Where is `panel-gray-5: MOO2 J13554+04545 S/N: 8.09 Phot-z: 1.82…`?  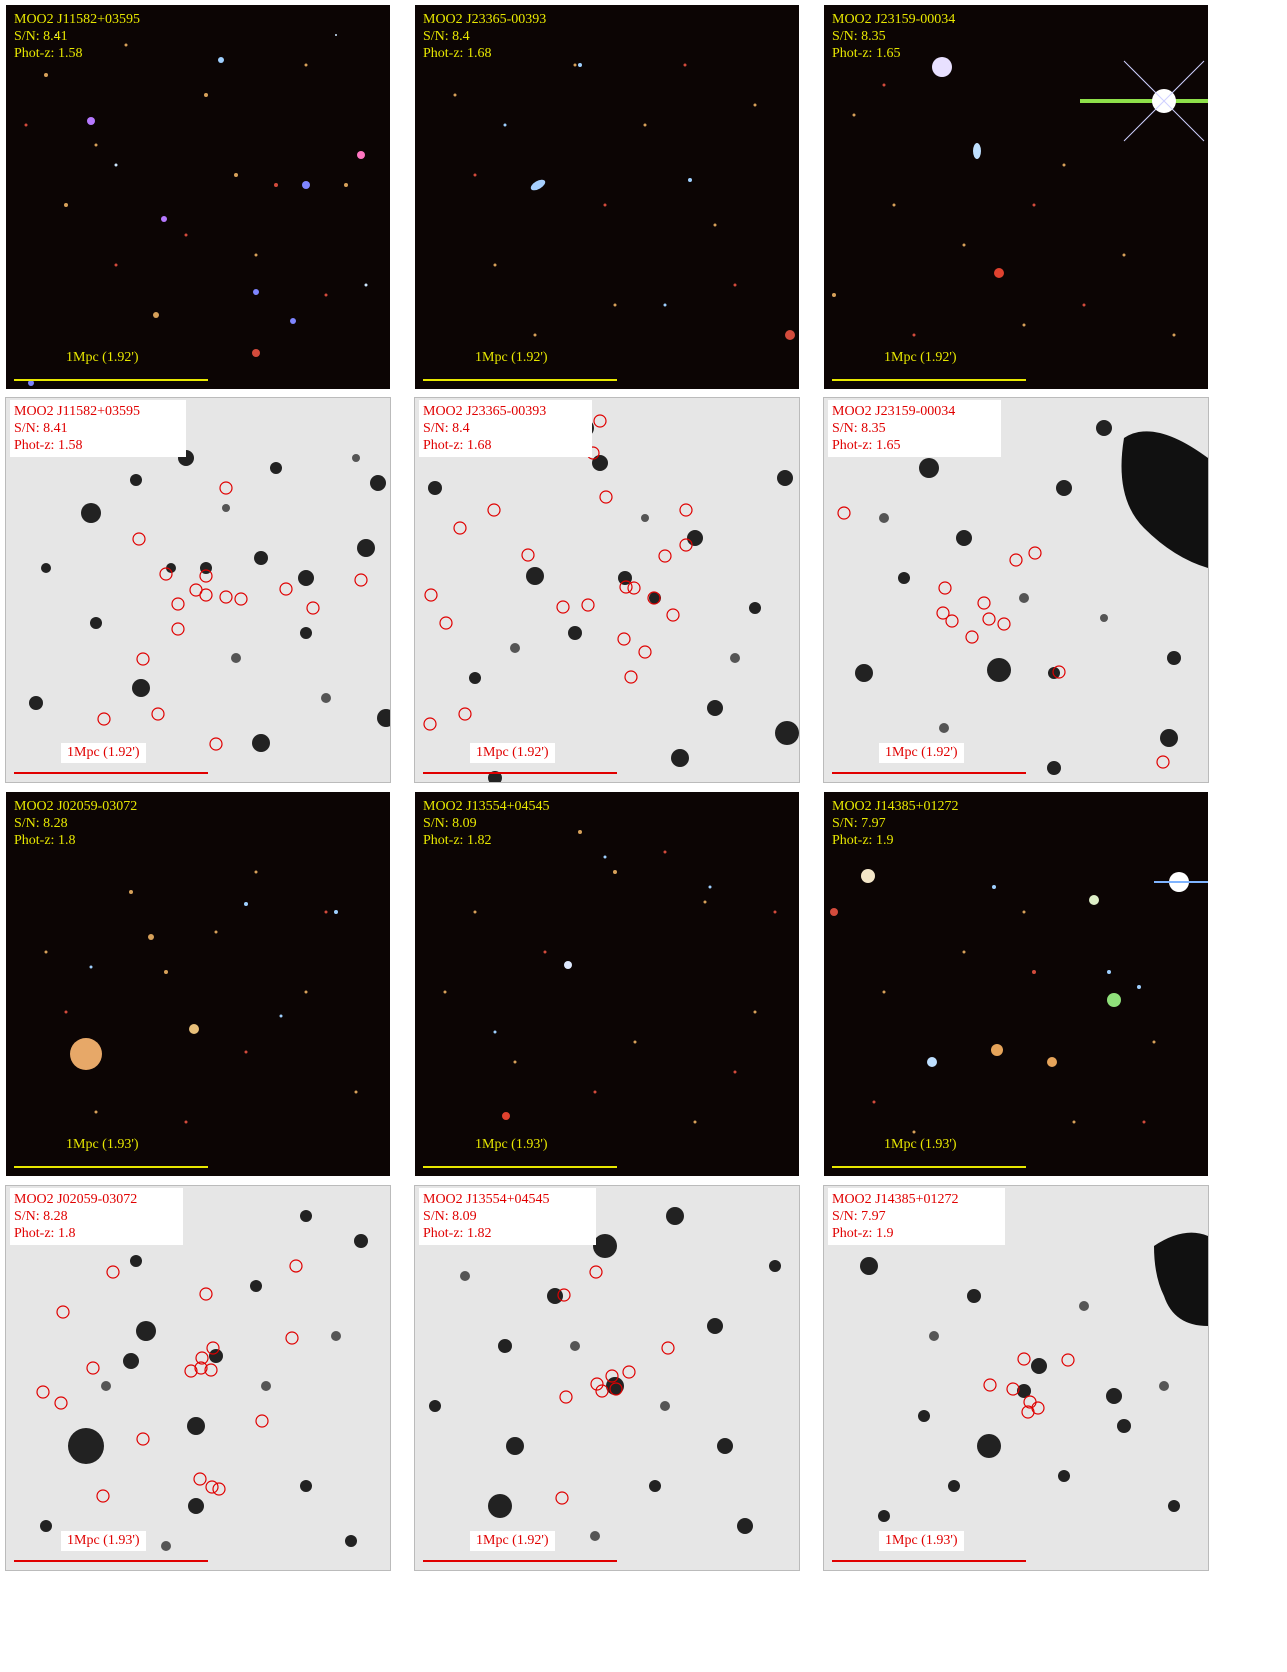 panel-gray-5: MOO2 J13554+04545 S/N: 8.09 Phot-z: 1.82… is located at coordinates (607, 1378).